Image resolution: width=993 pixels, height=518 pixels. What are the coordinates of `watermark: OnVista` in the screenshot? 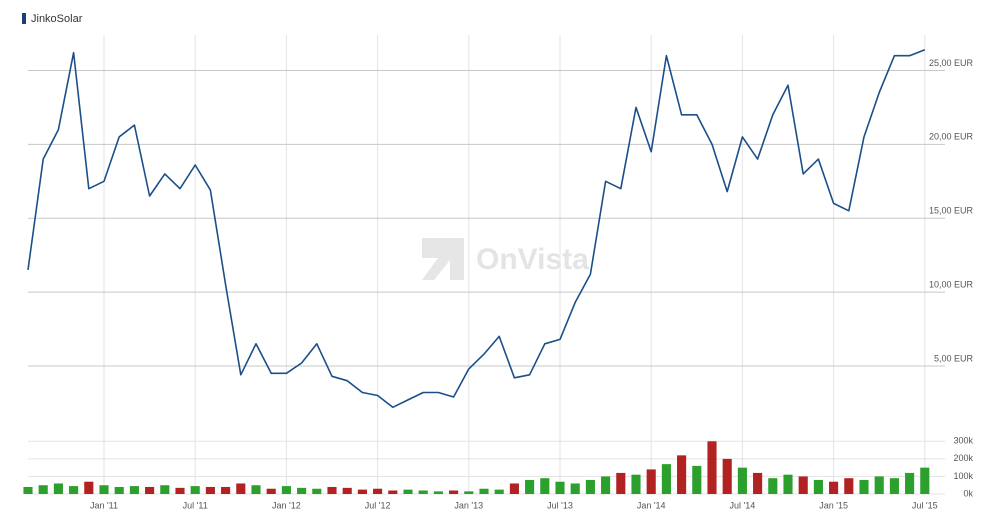 It's located at (505, 259).